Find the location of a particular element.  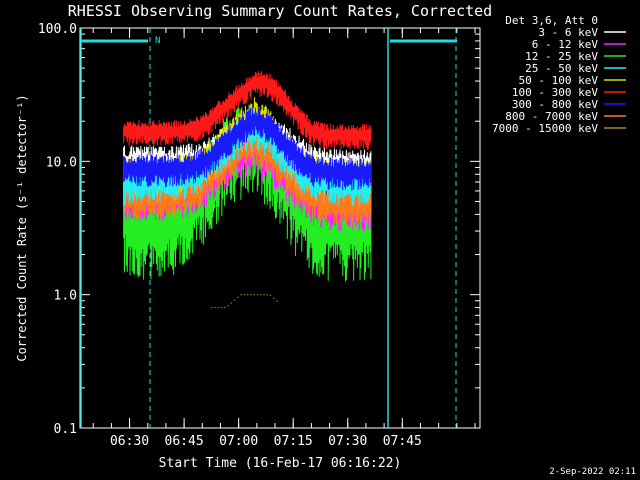

legend-entry-label: 7000 - 15000 keV is located at coordinates (545, 128).